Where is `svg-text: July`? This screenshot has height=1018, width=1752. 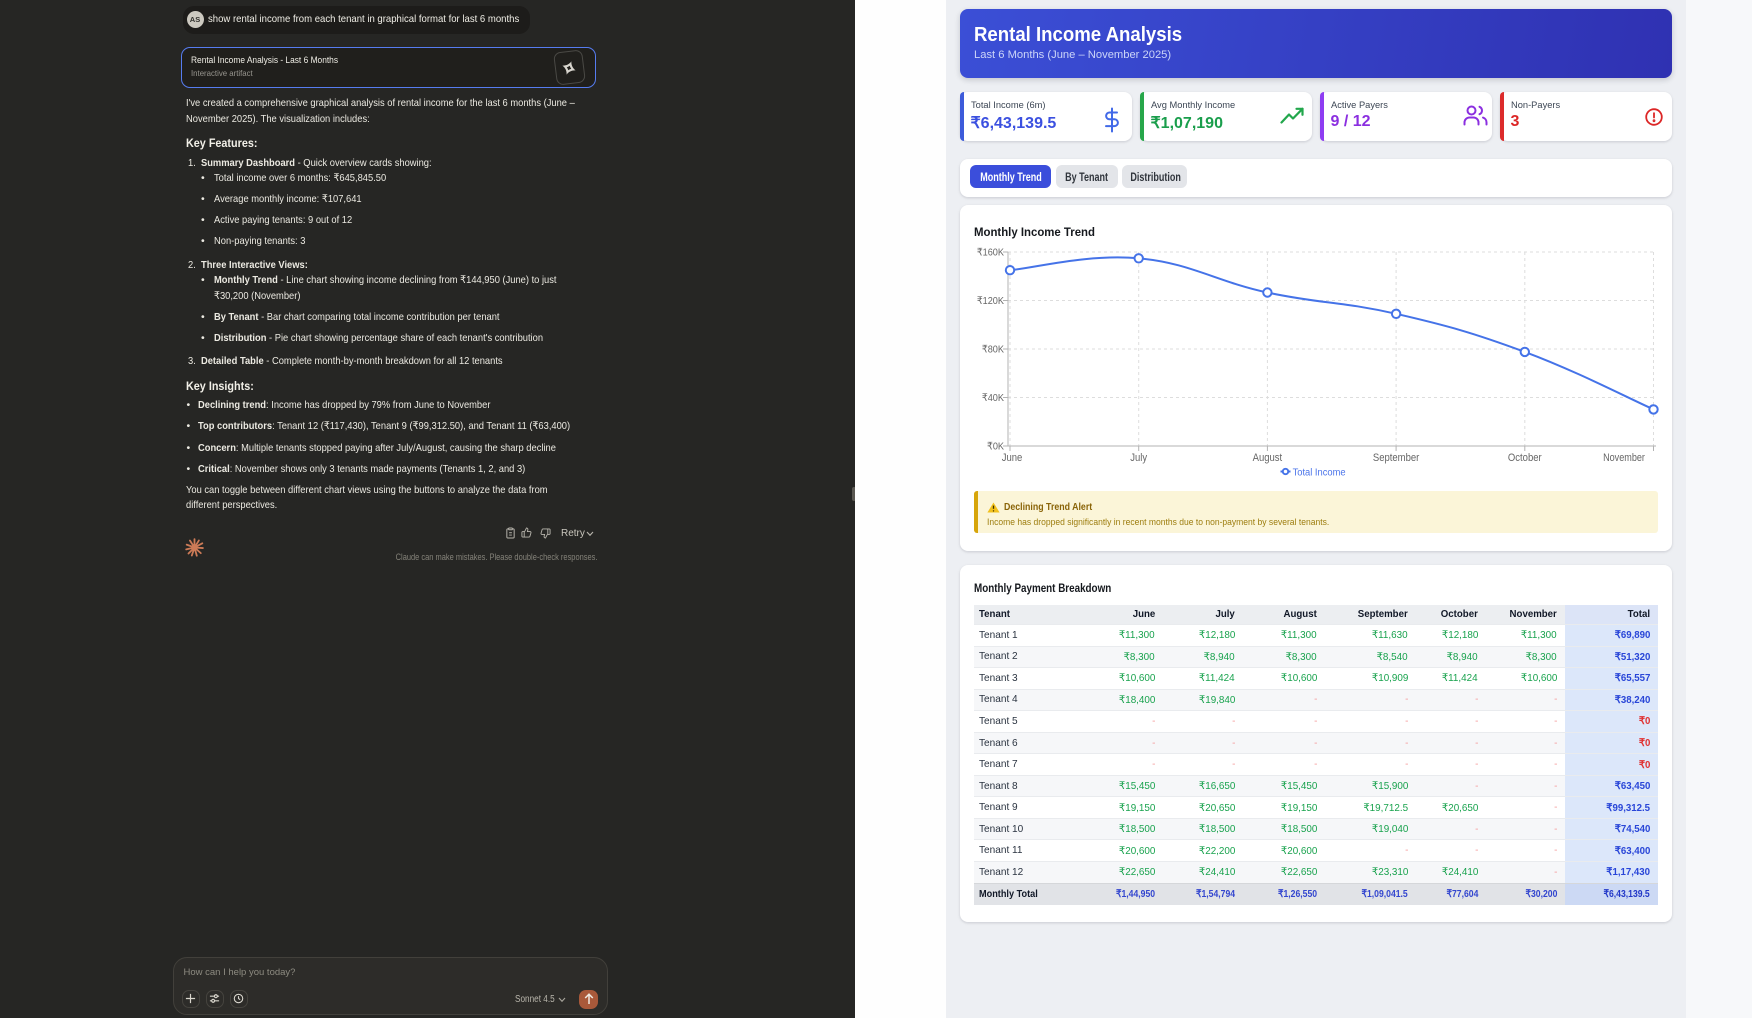 svg-text: July is located at coordinates (1139, 459).